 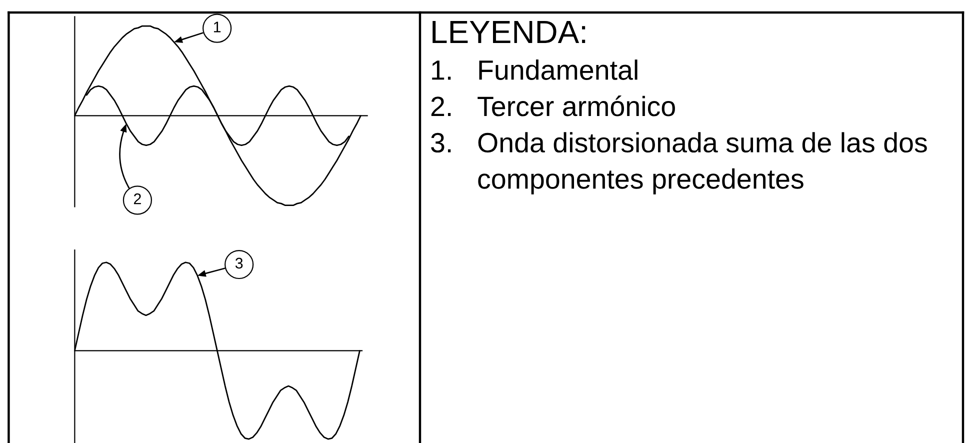 What do you see at coordinates (217, 27) in the screenshot?
I see `legend-label: 1` at bounding box center [217, 27].